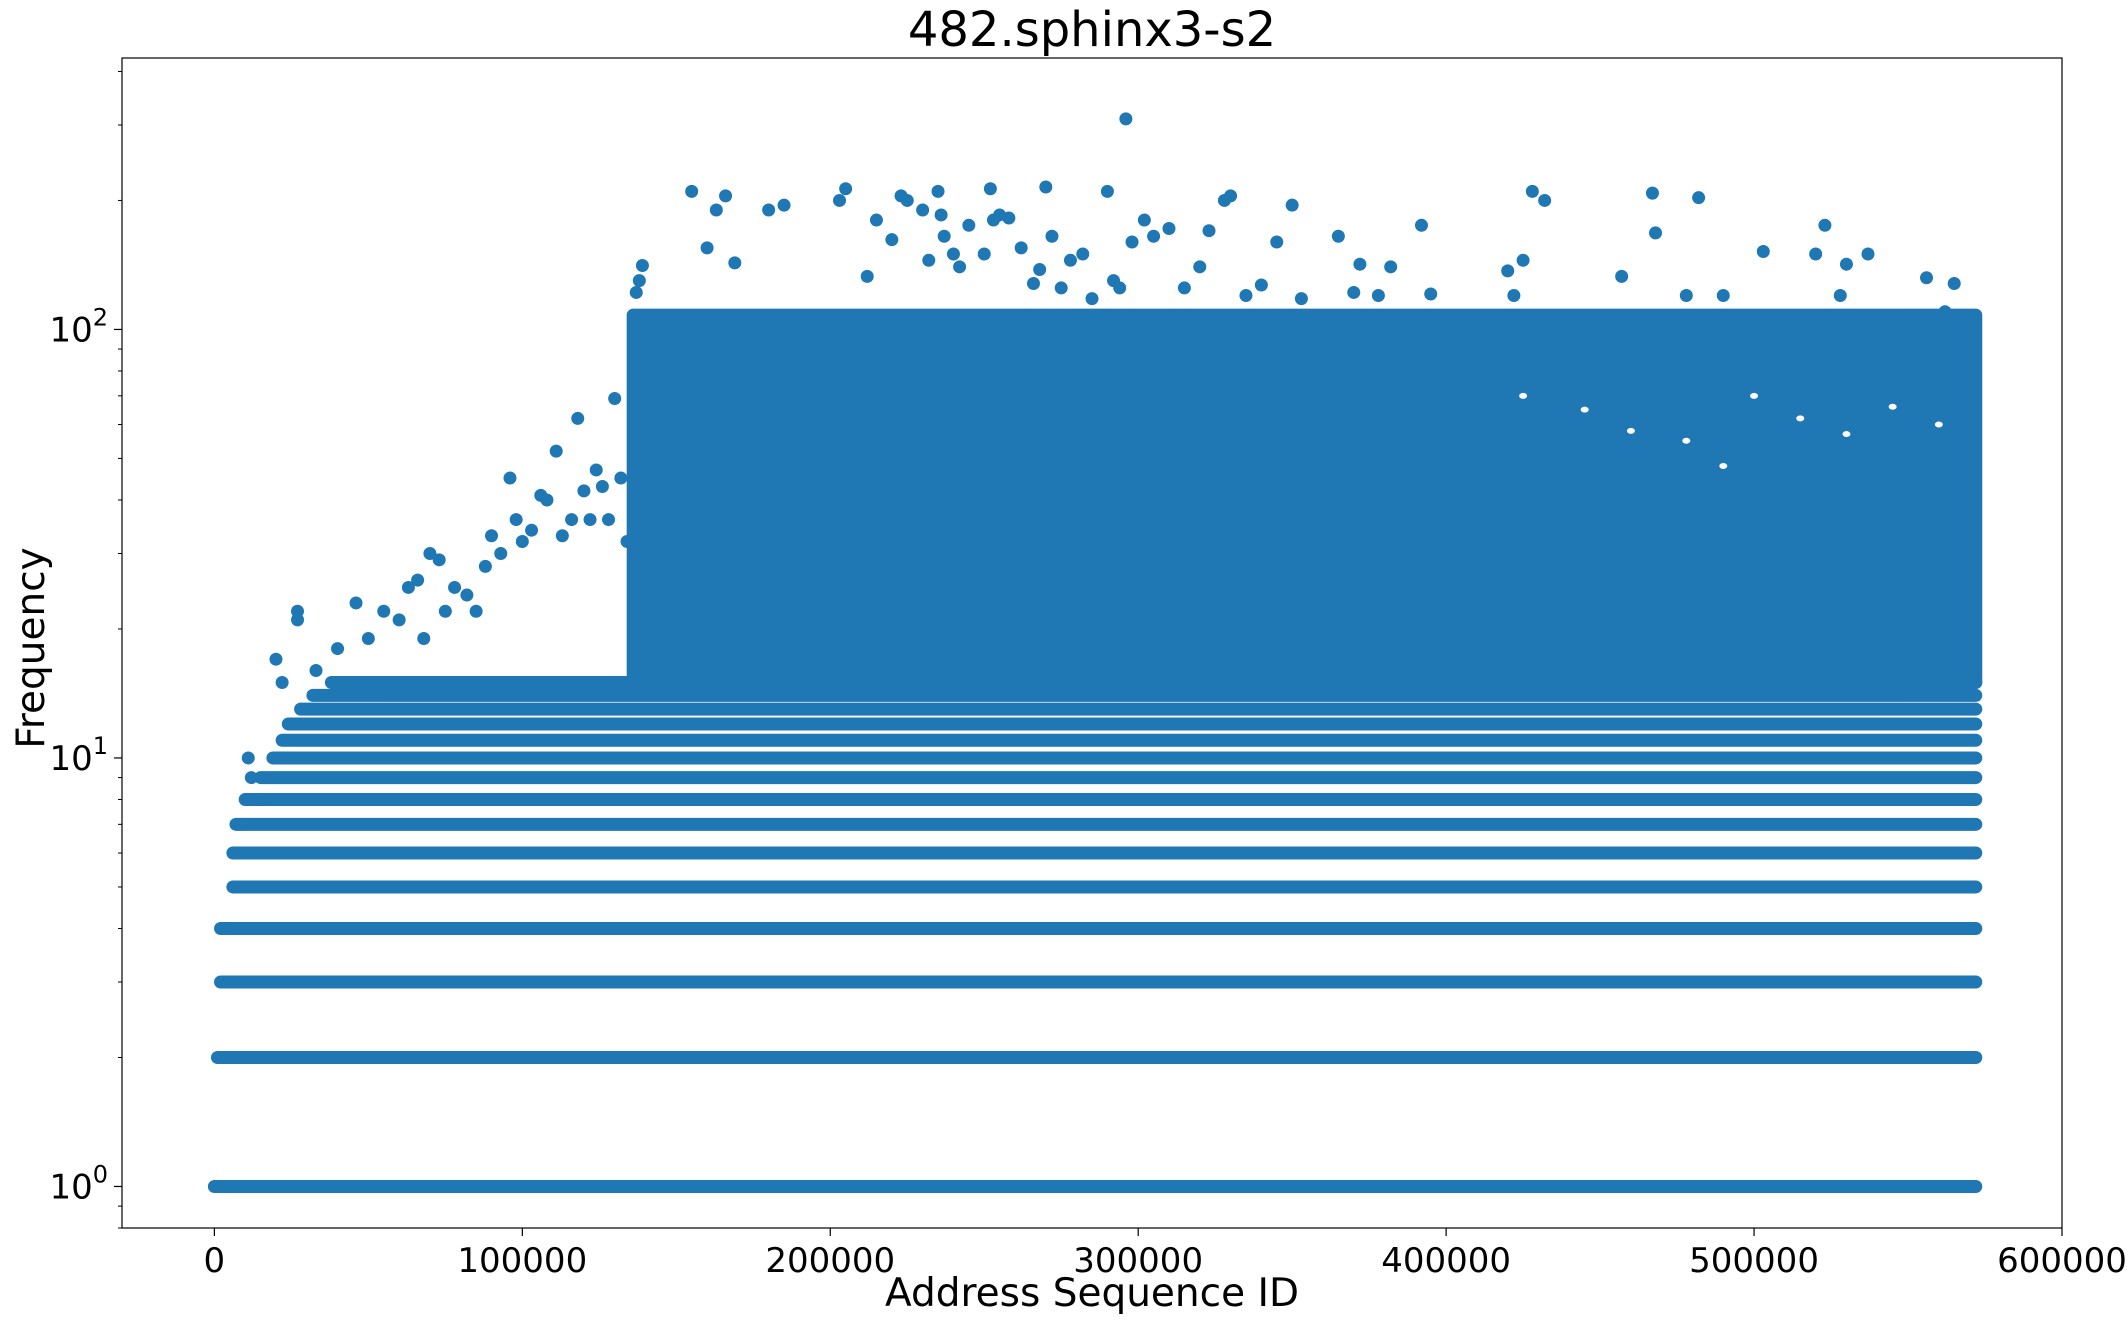 This screenshot has width=2127, height=1328. I want to click on y-tick-label: 10¹, so click(78, 755).